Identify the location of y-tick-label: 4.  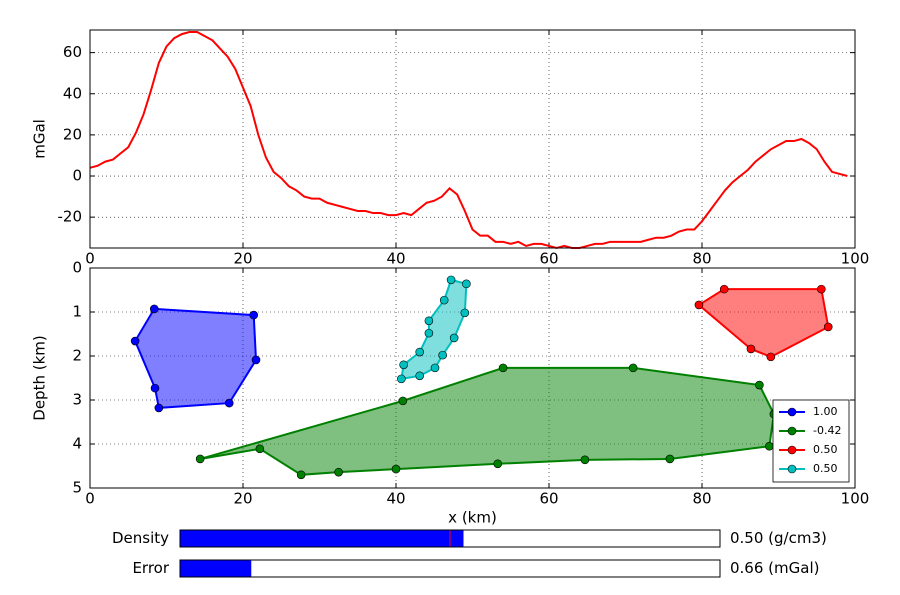
(77, 444).